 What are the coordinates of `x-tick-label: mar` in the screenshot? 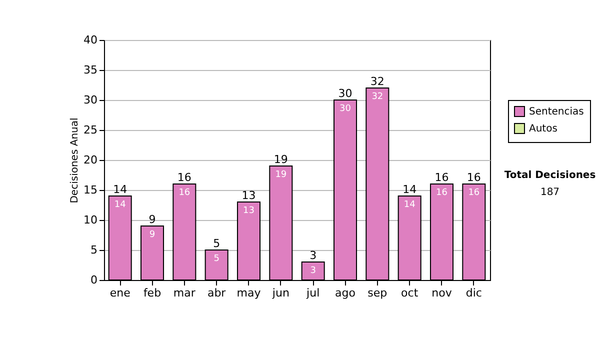 It's located at (184, 293).